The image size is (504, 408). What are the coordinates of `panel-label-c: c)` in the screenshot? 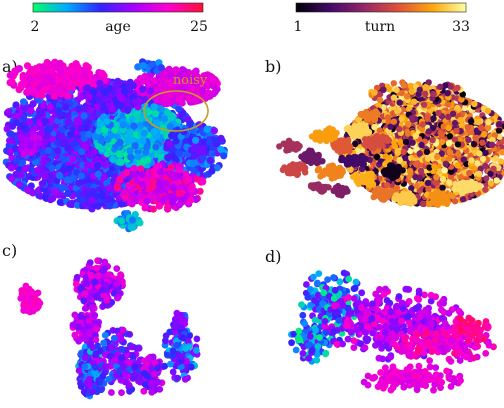 It's located at (9, 250).